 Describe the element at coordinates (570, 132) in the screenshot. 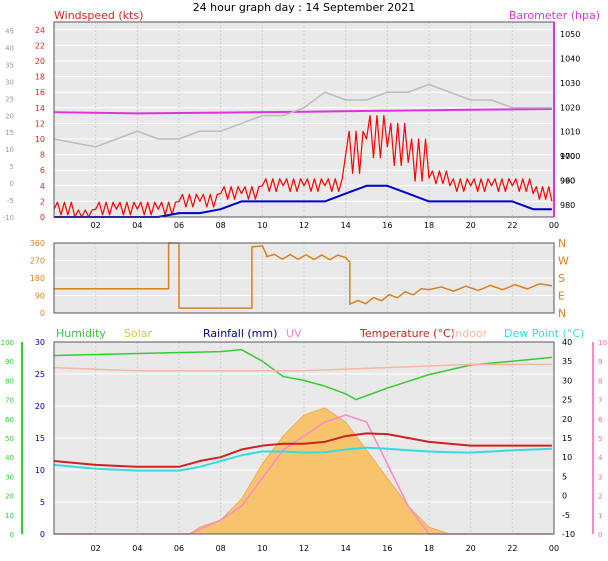

I see `baro-tick: 1010` at that location.